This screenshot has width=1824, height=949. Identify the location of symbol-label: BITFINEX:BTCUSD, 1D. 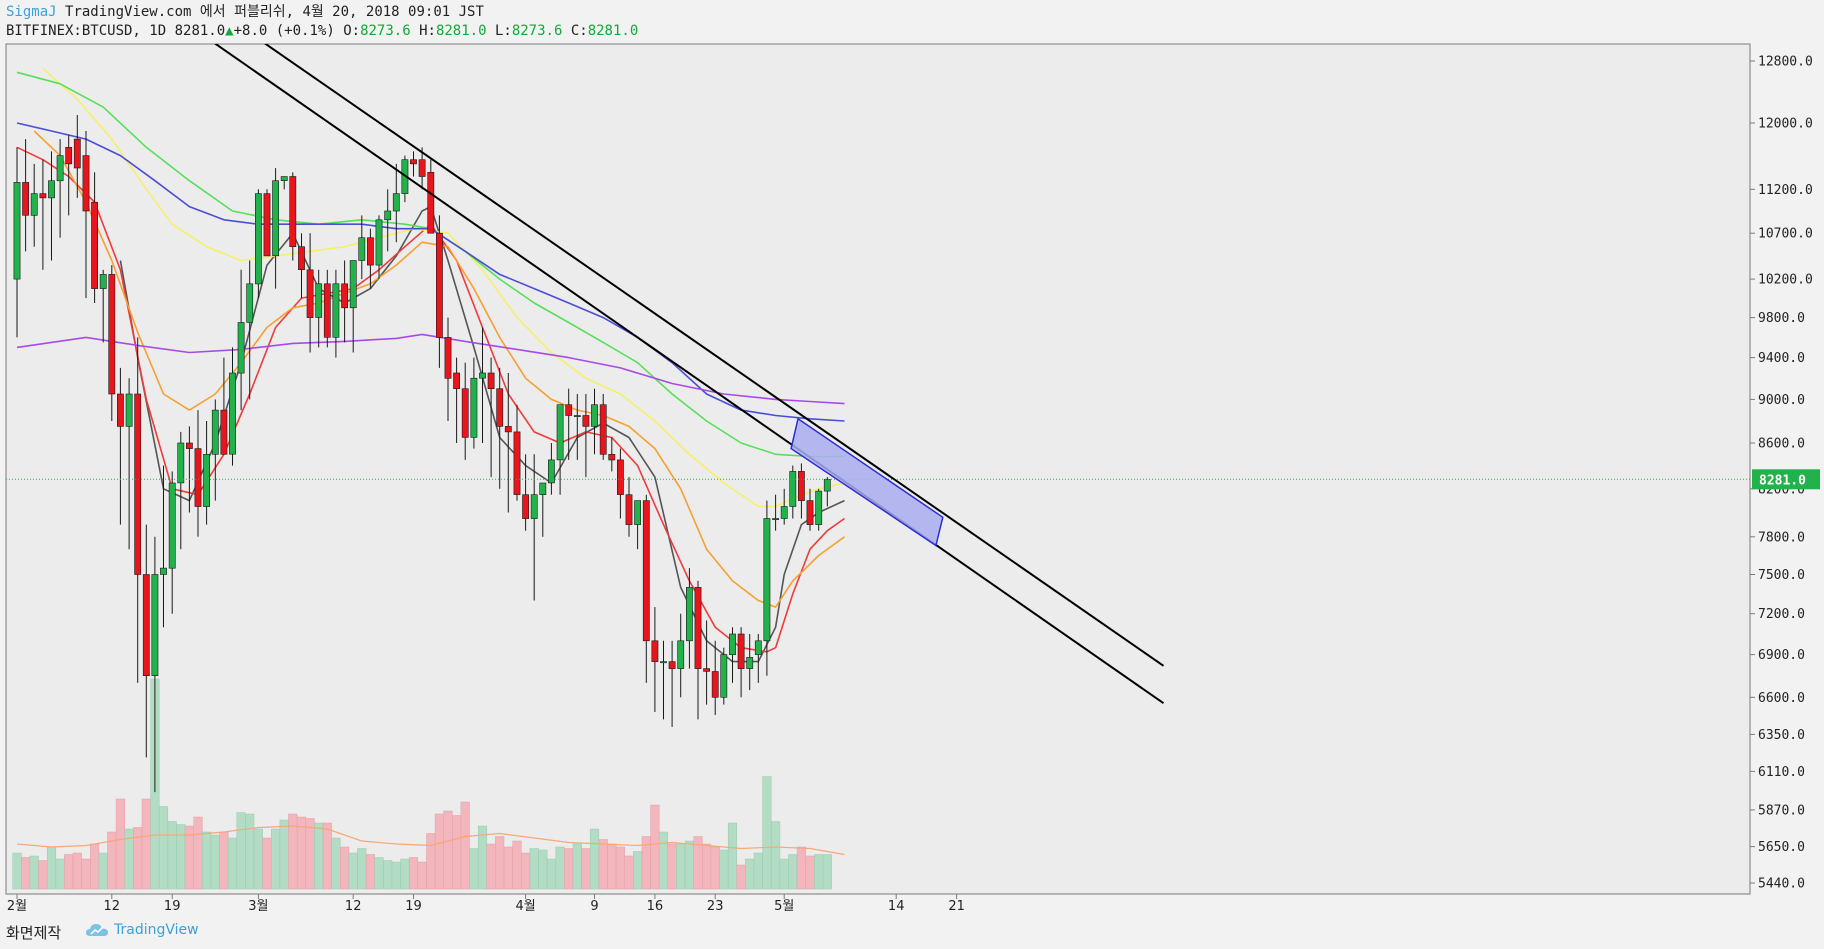
(86, 31).